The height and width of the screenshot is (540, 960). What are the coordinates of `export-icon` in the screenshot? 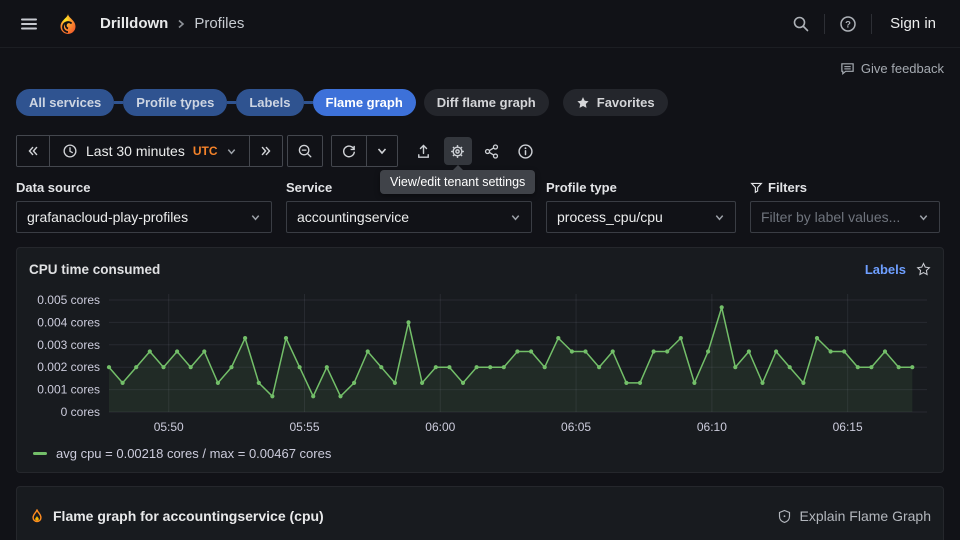 It's located at (423, 151).